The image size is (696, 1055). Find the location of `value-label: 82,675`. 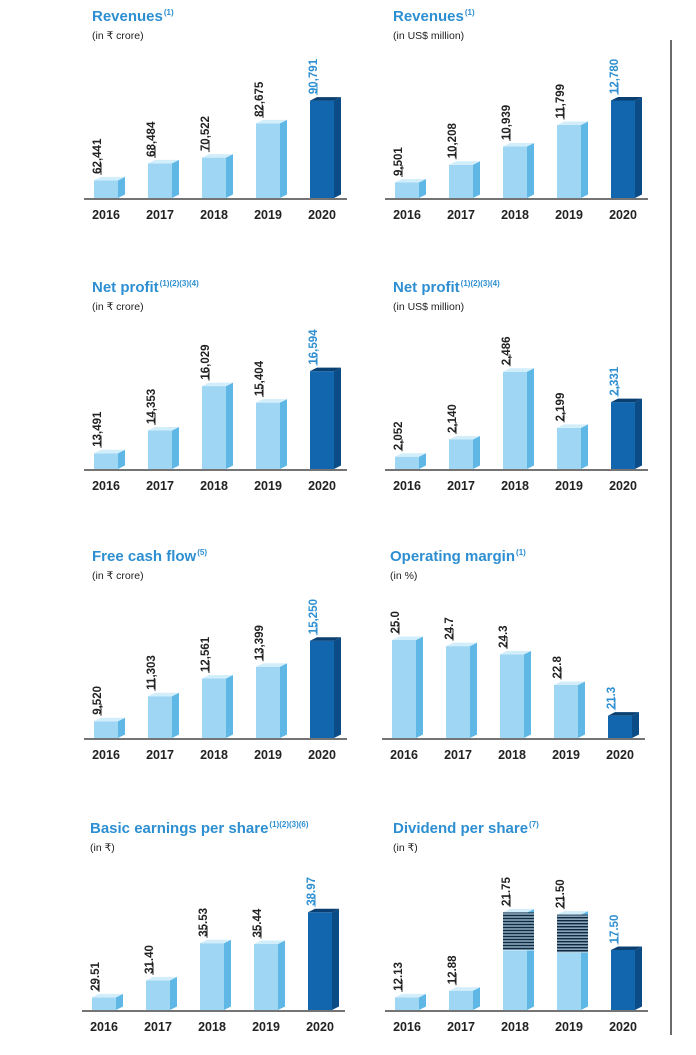

value-label: 82,675 is located at coordinates (260, 99).